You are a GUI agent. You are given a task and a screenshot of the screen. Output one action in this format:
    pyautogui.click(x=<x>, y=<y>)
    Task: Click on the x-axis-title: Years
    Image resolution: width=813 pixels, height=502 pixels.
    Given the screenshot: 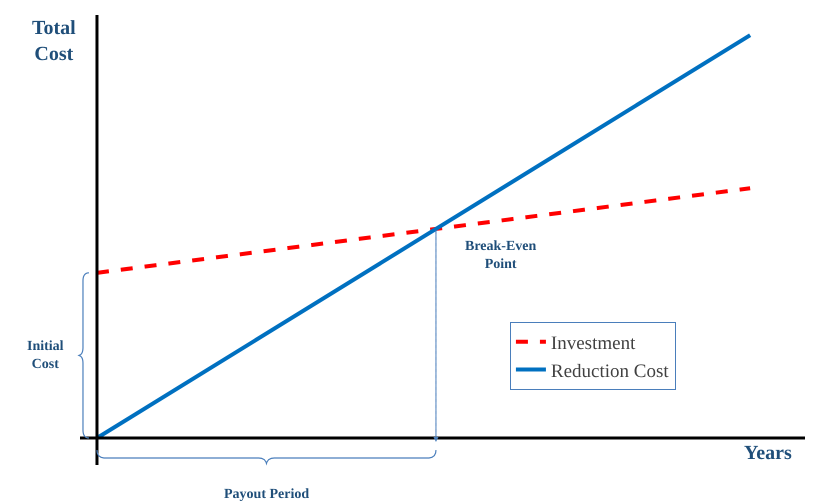 What is the action you would take?
    pyautogui.click(x=768, y=453)
    